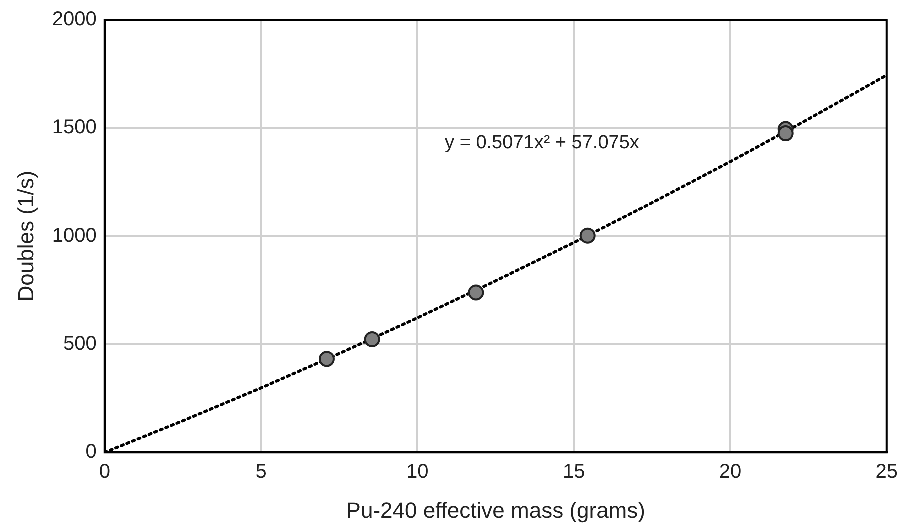 This screenshot has height=531, width=906. What do you see at coordinates (25, 236) in the screenshot?
I see `y-axis-title: Doubles (1/s)` at bounding box center [25, 236].